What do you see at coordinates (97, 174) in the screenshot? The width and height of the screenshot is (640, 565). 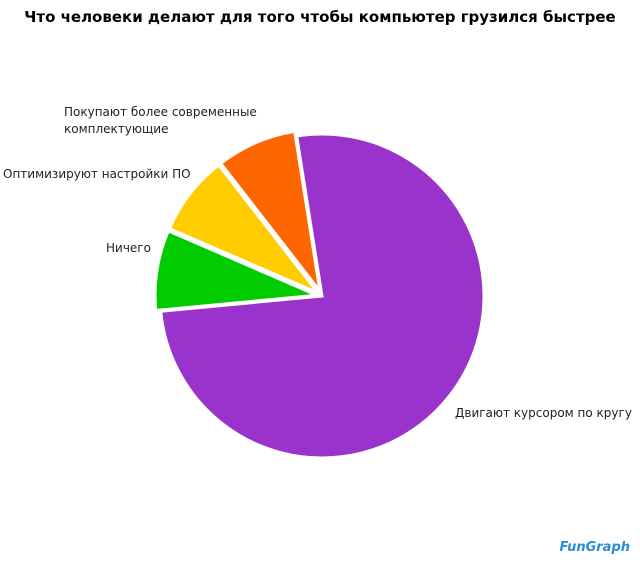 I see `slice-label: Оптимизируют настройки ПО` at bounding box center [97, 174].